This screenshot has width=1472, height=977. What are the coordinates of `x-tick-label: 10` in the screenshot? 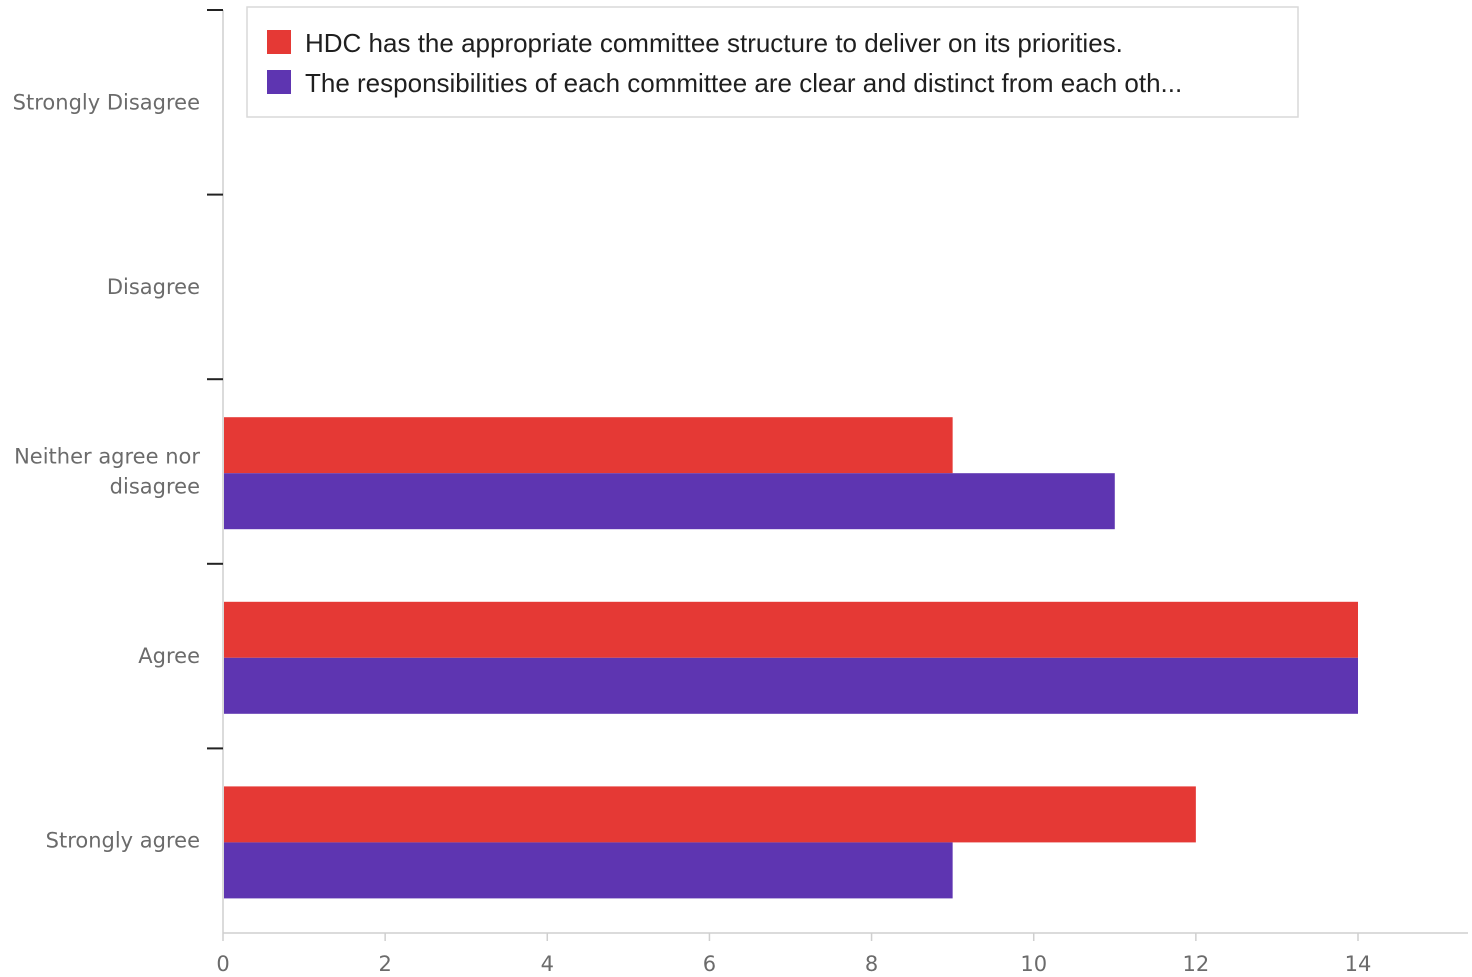 It's located at (1033, 964).